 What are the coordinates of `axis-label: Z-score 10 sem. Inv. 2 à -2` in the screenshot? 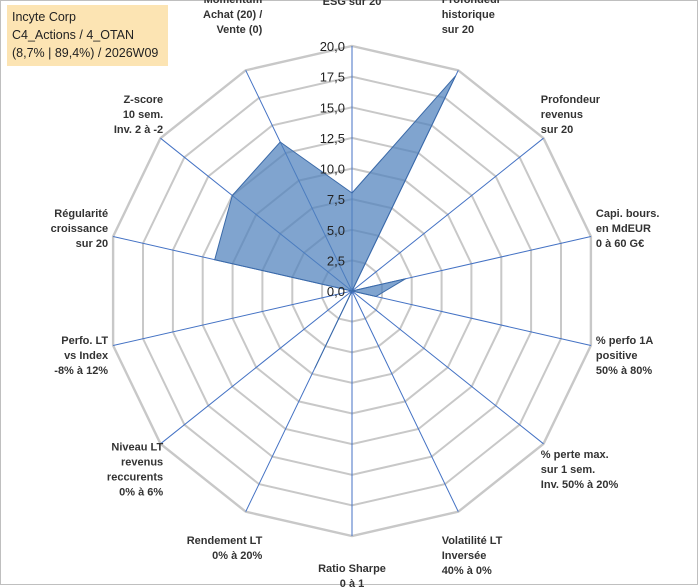 It's located at (138, 115).